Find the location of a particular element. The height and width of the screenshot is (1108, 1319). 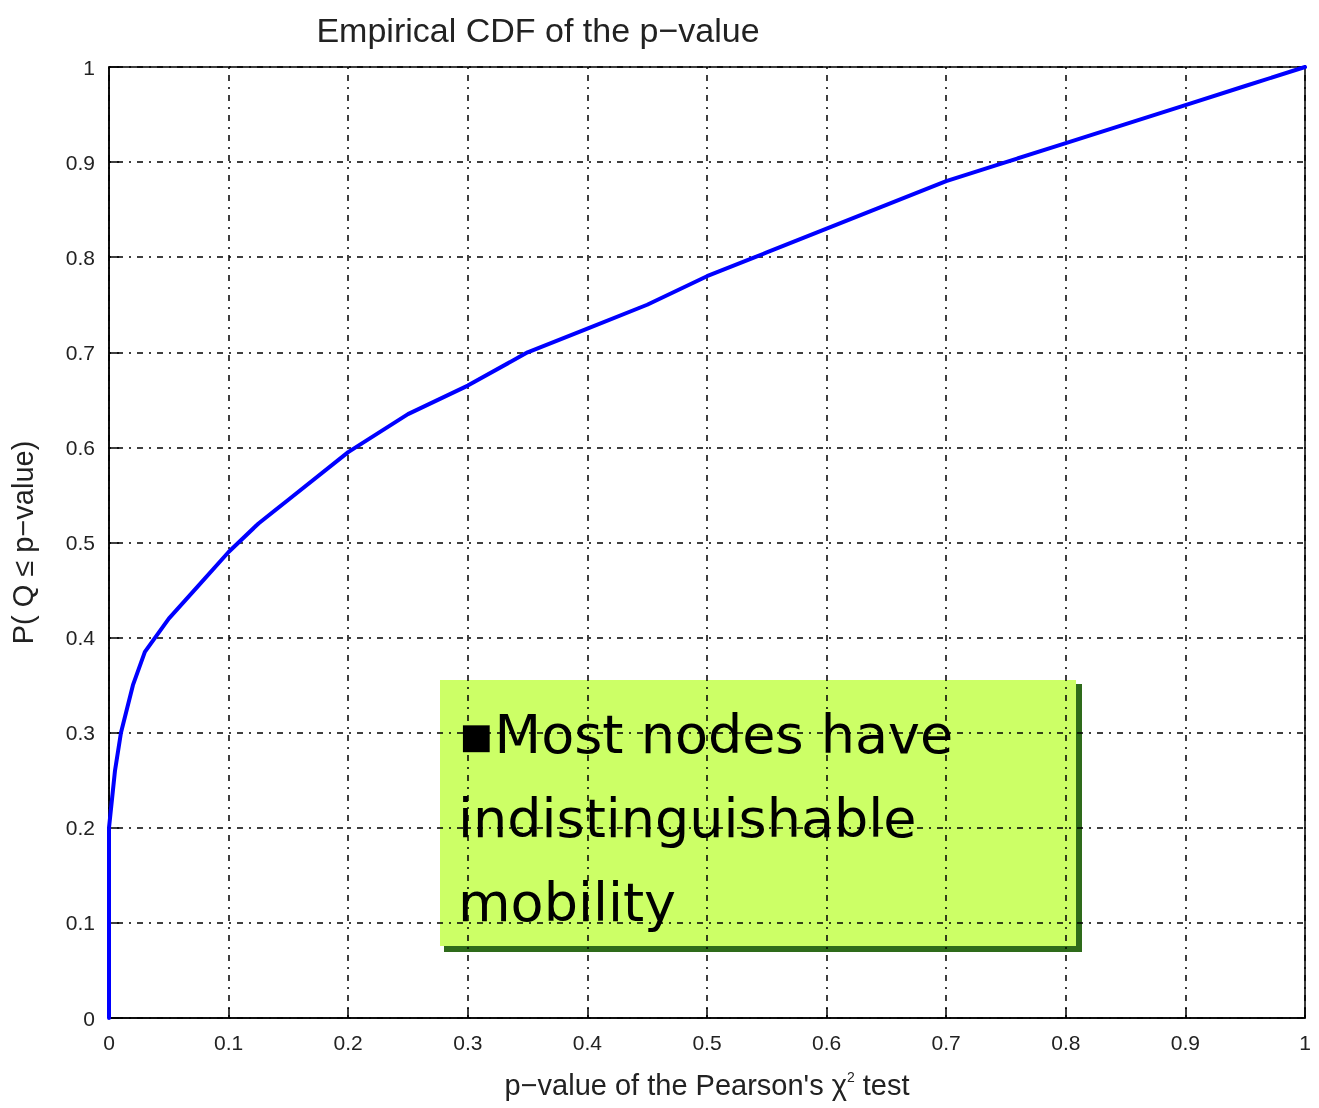

y-tick-label: 0 is located at coordinates (89, 1018).